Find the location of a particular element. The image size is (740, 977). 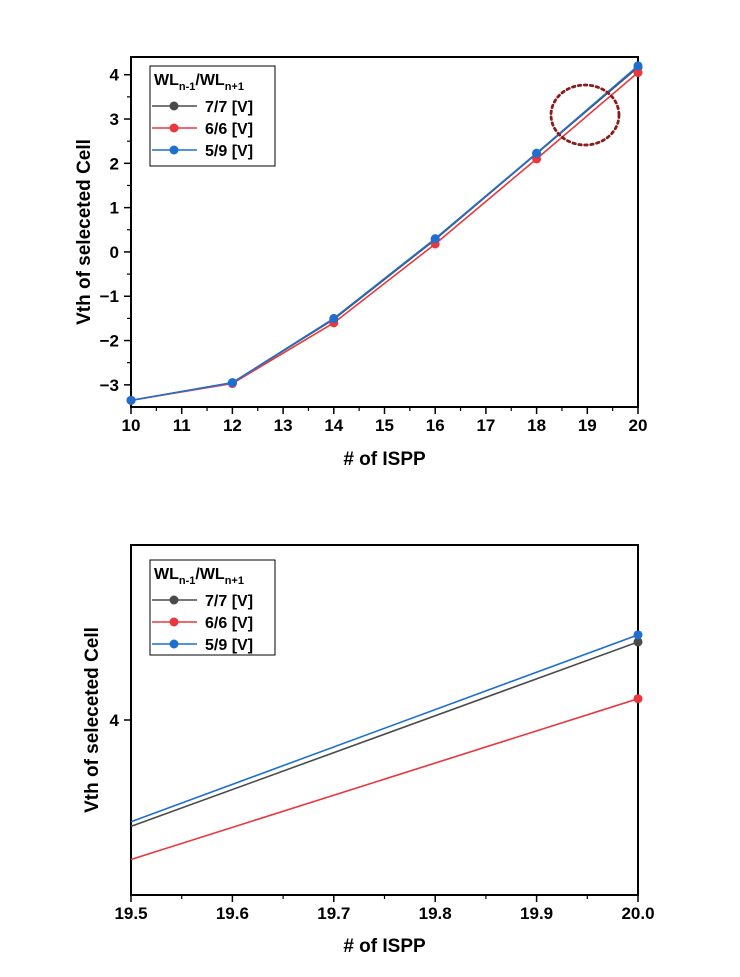

y-tick-label: −3 is located at coordinates (109, 385).